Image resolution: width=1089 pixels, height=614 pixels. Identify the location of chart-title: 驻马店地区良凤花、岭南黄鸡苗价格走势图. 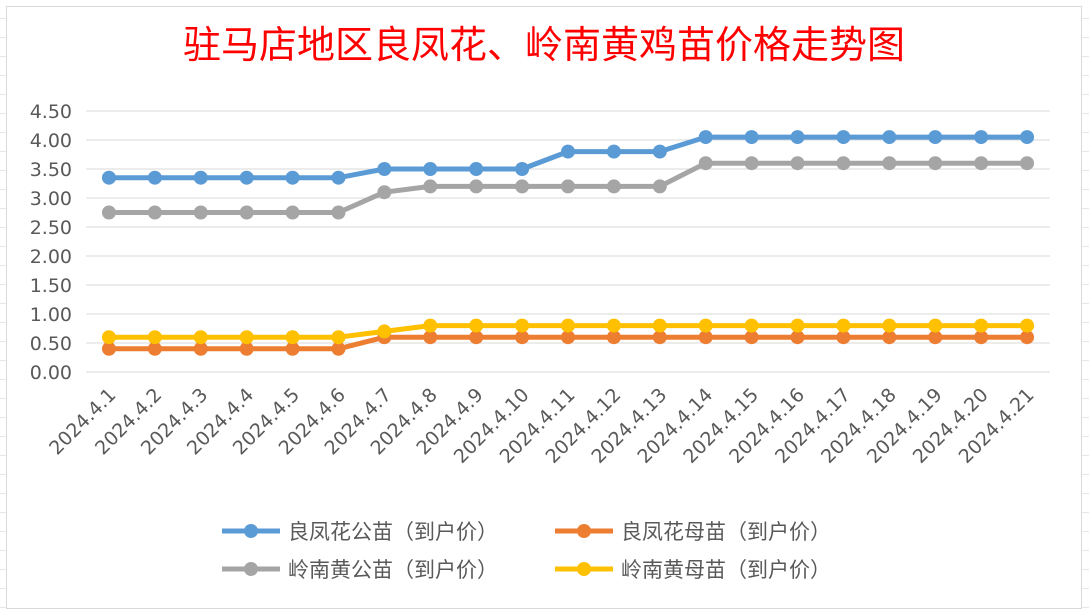
(544, 45).